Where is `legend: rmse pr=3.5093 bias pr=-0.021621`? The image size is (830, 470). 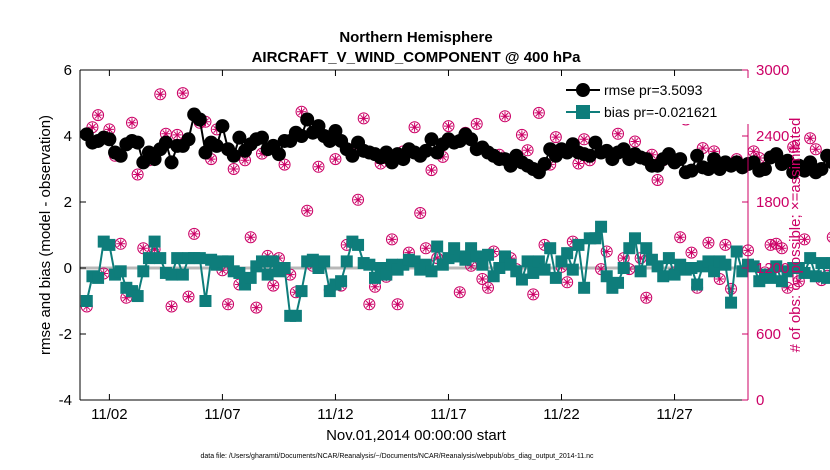
legend: rmse pr=3.5093 bias pr=-0.021621 is located at coordinates (655, 101).